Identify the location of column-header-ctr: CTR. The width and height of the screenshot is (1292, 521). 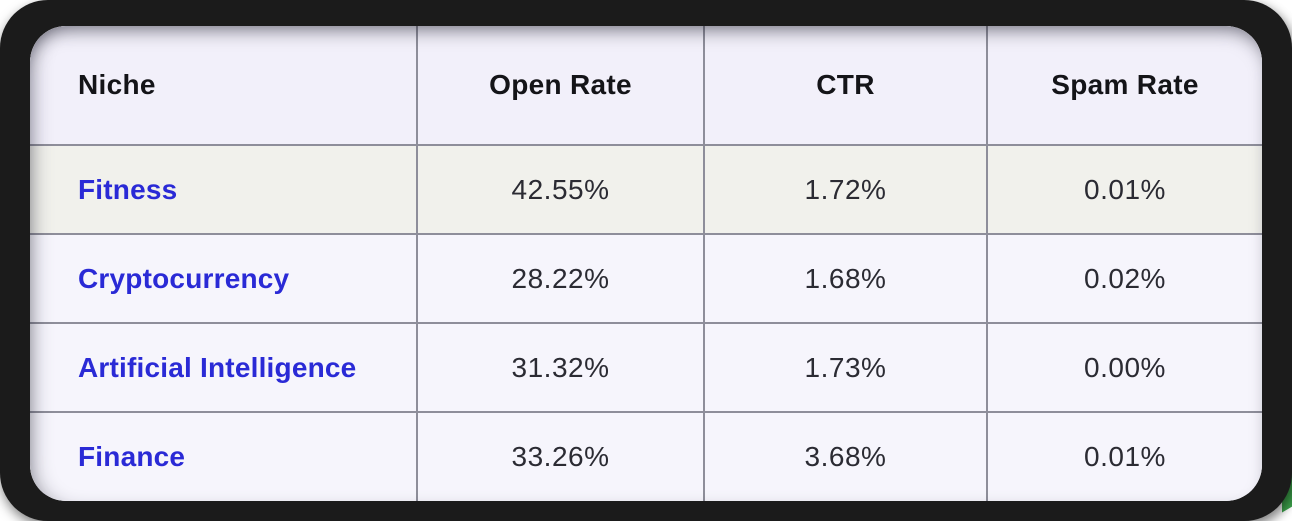
(846, 86).